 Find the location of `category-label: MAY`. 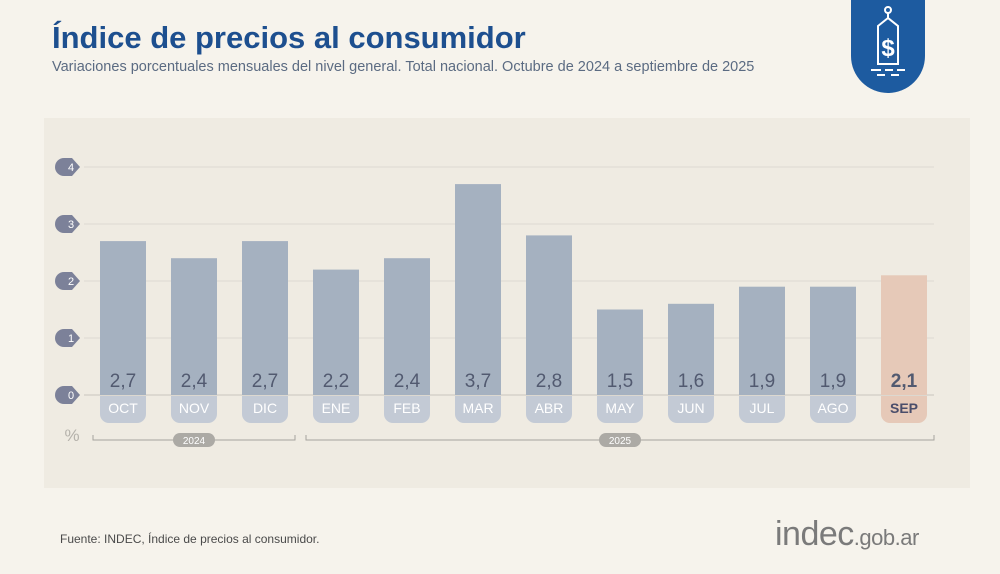

category-label: MAY is located at coordinates (620, 408).